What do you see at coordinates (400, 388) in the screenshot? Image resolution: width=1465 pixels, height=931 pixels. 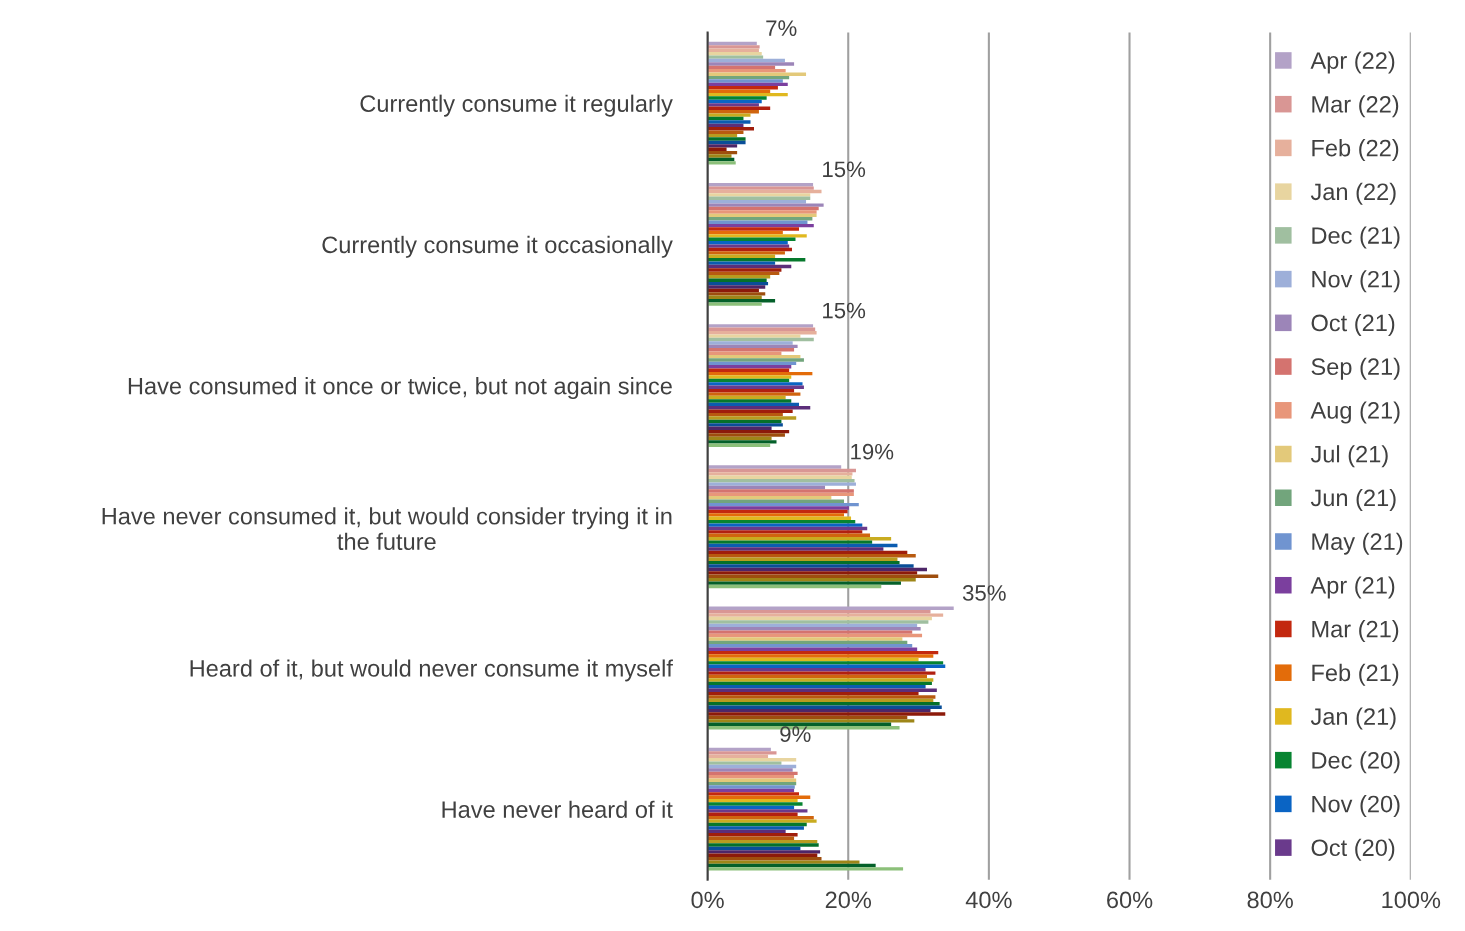 I see `y-tick-label: Have consumed it once or twice, but not again since` at bounding box center [400, 388].